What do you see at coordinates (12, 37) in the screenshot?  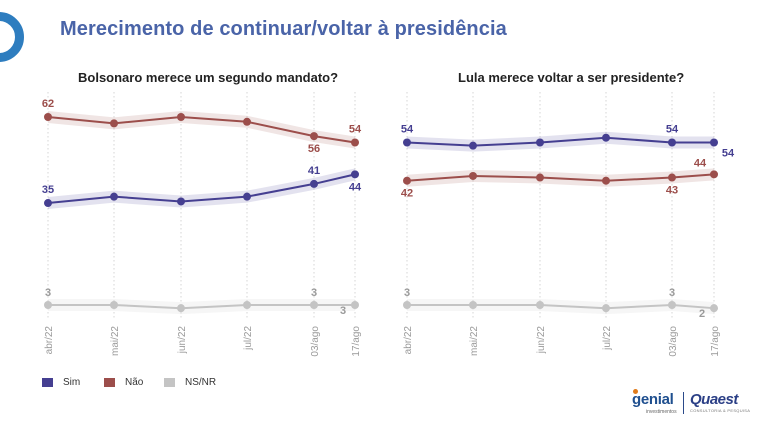 I see `logo-ring-icon` at bounding box center [12, 37].